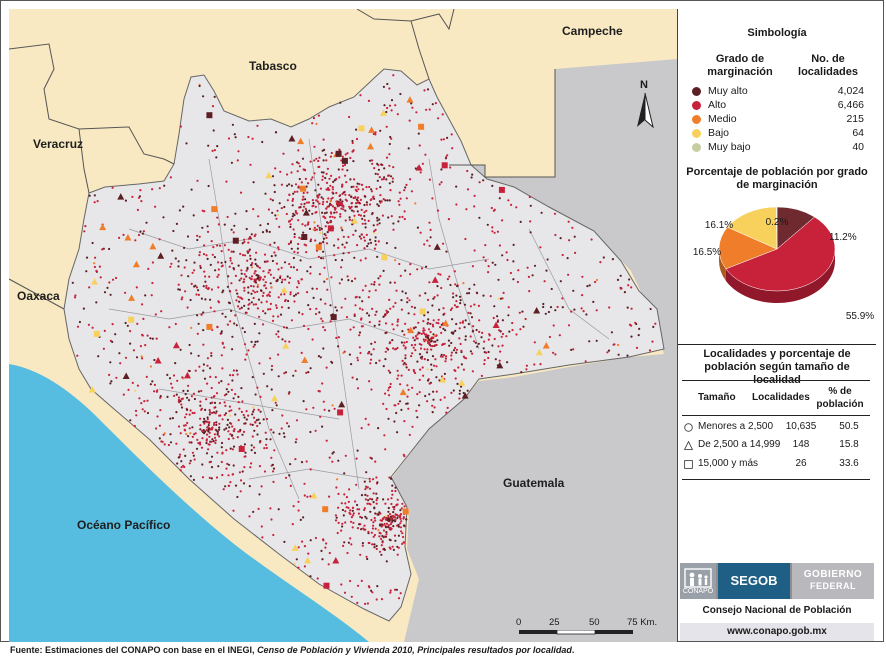 The height and width of the screenshot is (660, 886). I want to click on pie-label-bajo: 16.1%, so click(719, 225).